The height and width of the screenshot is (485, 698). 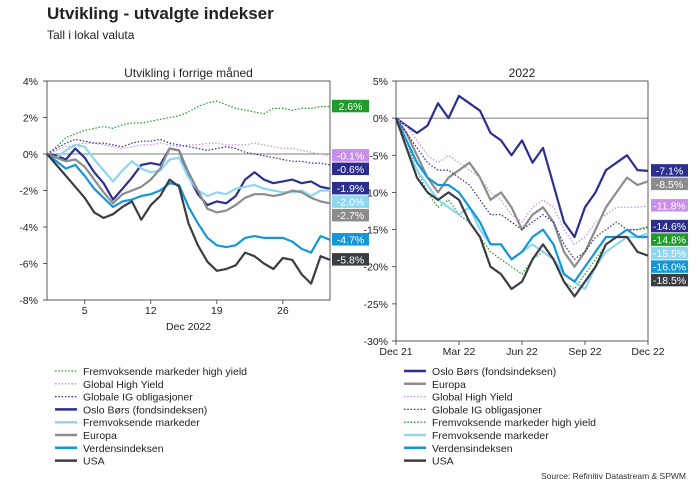 I want to click on end-label-globale-ig-obligasjoner: -14.6%, so click(x=669, y=227).